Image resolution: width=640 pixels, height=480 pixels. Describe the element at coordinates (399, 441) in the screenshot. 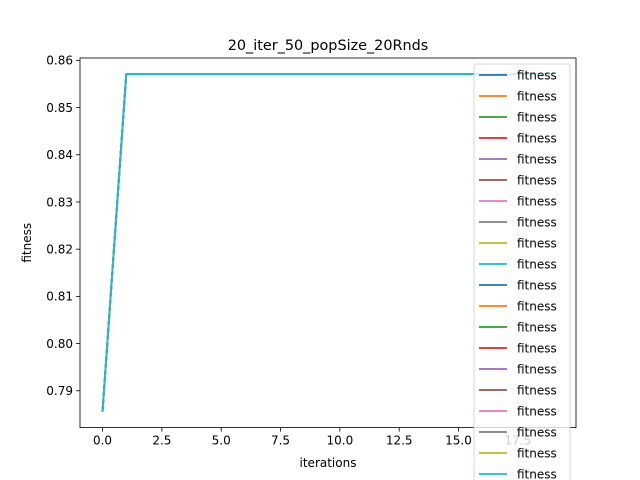

I see `x-tick-label: 12.5` at that location.